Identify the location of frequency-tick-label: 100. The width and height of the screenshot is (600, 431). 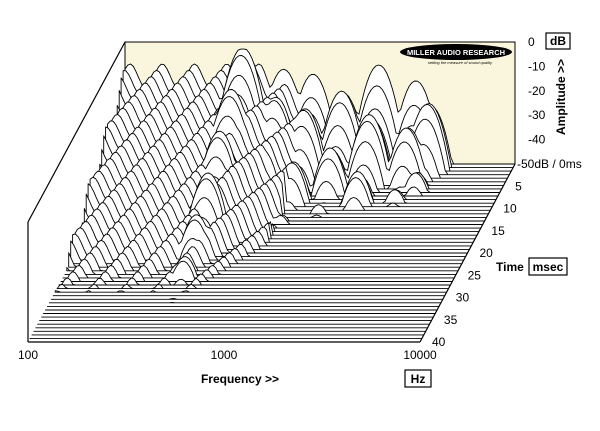
(28, 355).